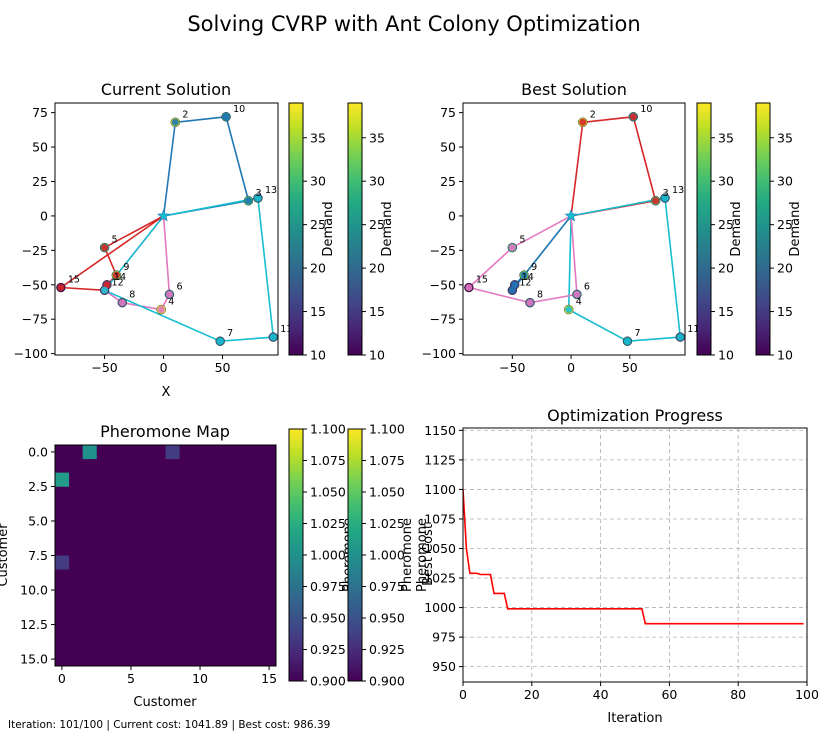 This screenshot has width=828, height=735. Describe the element at coordinates (387, 618) in the screenshot. I see `pheromone-colorbar-tick-label: 0.950` at that location.